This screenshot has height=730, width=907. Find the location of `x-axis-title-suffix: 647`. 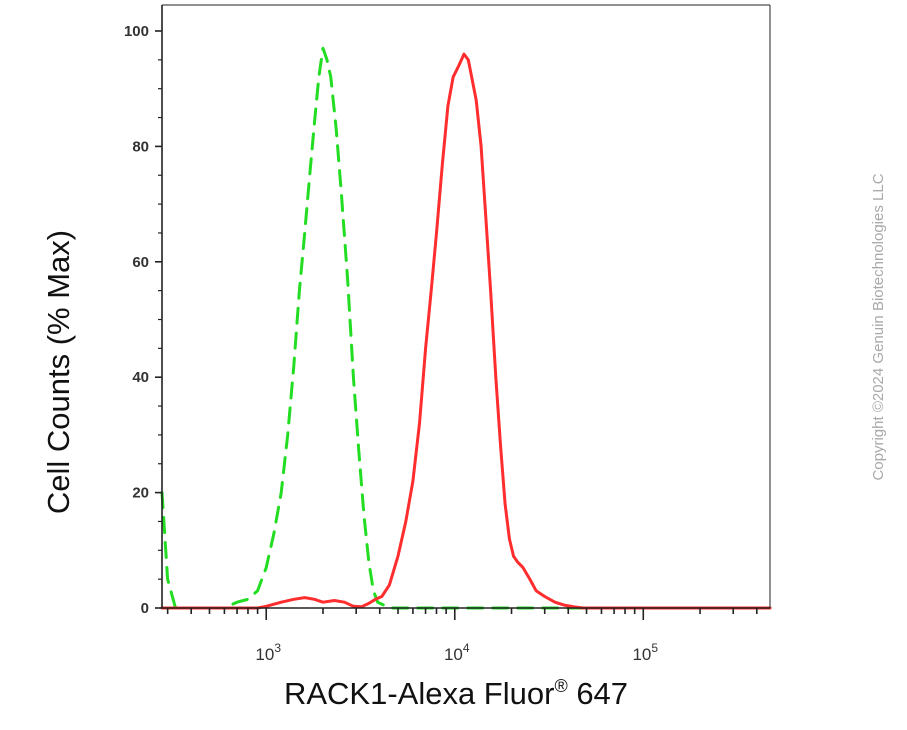

x-axis-title-suffix: 647 is located at coordinates (598, 693).